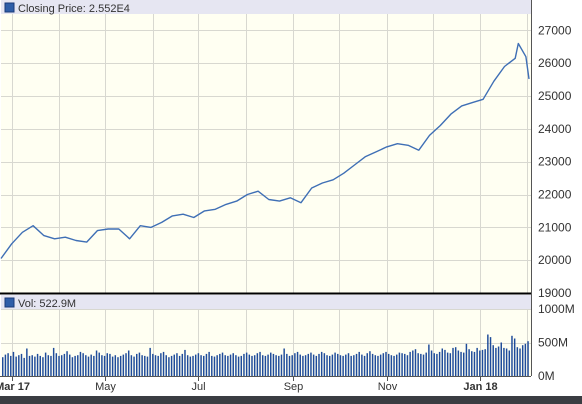 This screenshot has width=582, height=404. What do you see at coordinates (47, 304) in the screenshot?
I see `volume-legend-label: Vol: 522.9M` at bounding box center [47, 304].